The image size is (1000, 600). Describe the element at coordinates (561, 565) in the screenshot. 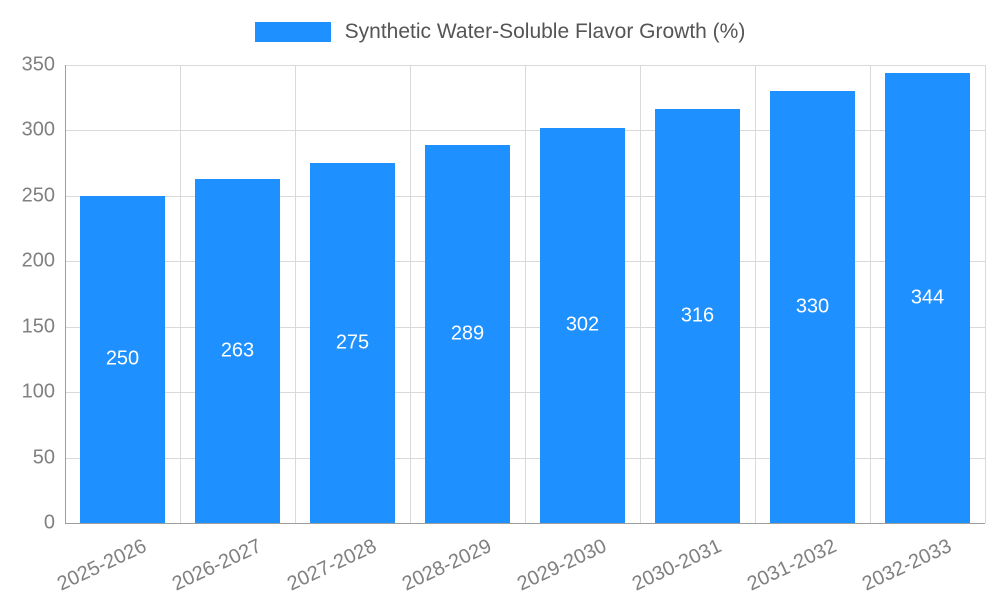

I see `x-tick-label: 2029-2030` at that location.